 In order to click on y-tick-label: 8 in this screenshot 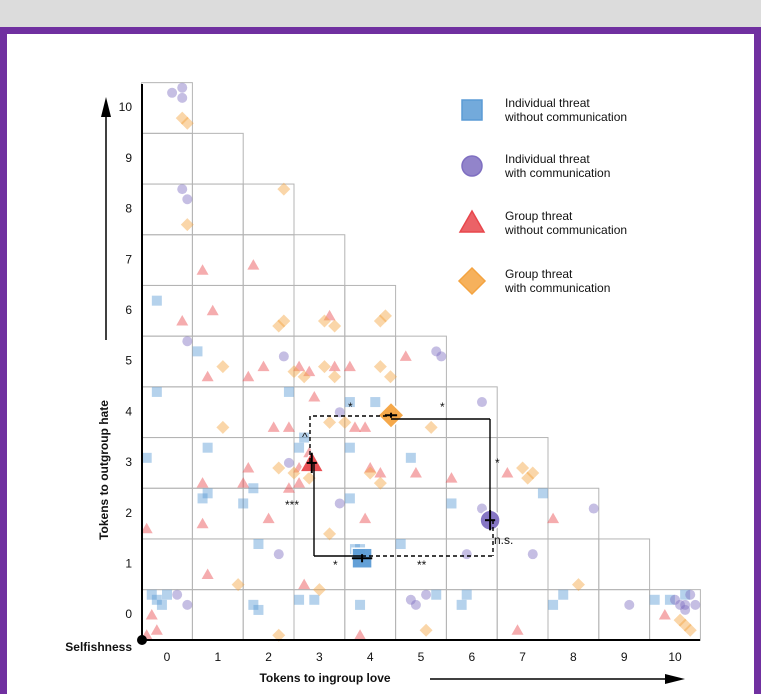, I will do `click(128, 209)`.